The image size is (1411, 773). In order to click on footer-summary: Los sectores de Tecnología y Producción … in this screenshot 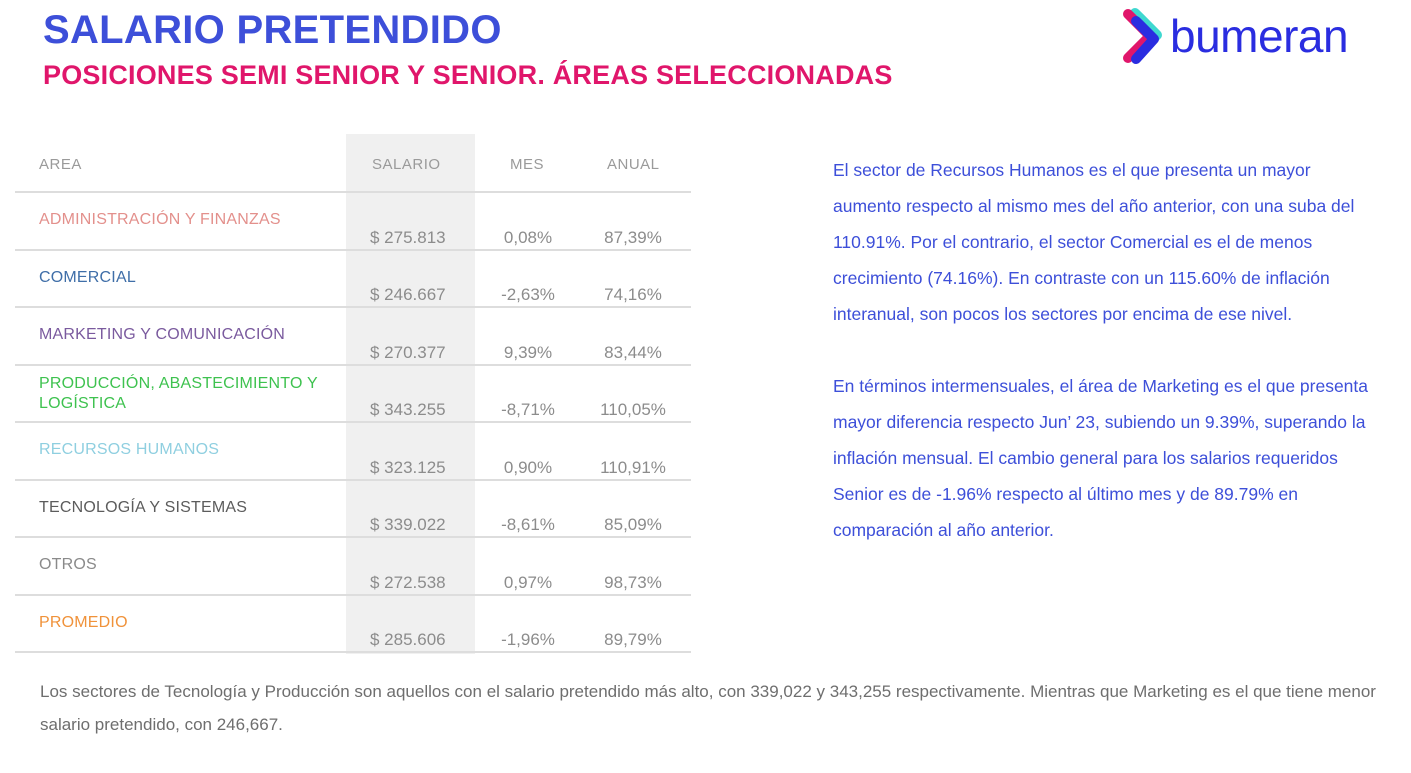, I will do `click(708, 708)`.